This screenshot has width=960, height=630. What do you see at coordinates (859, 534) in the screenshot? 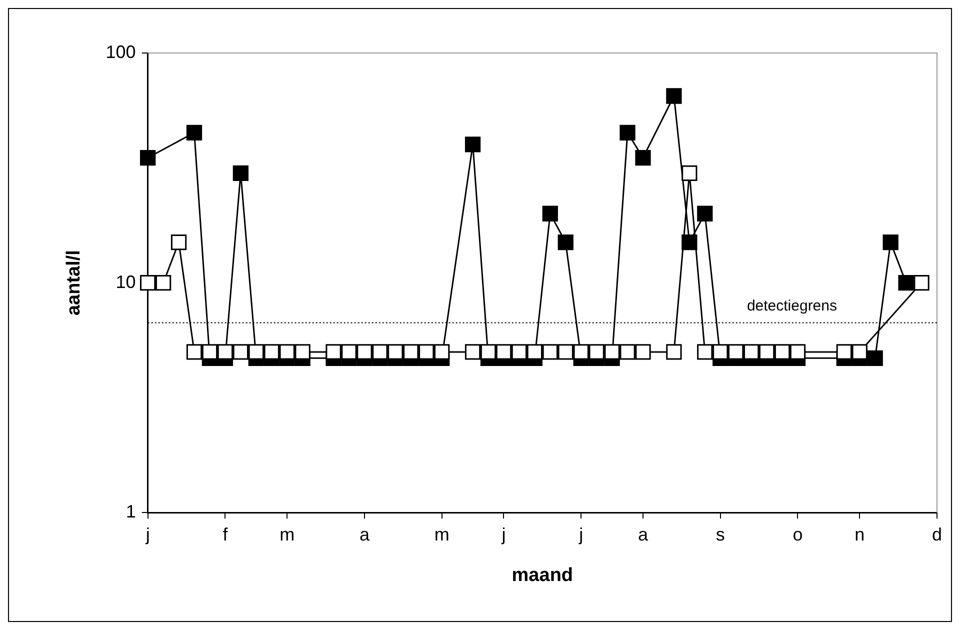
I see `x-tick-label: n` at bounding box center [859, 534].